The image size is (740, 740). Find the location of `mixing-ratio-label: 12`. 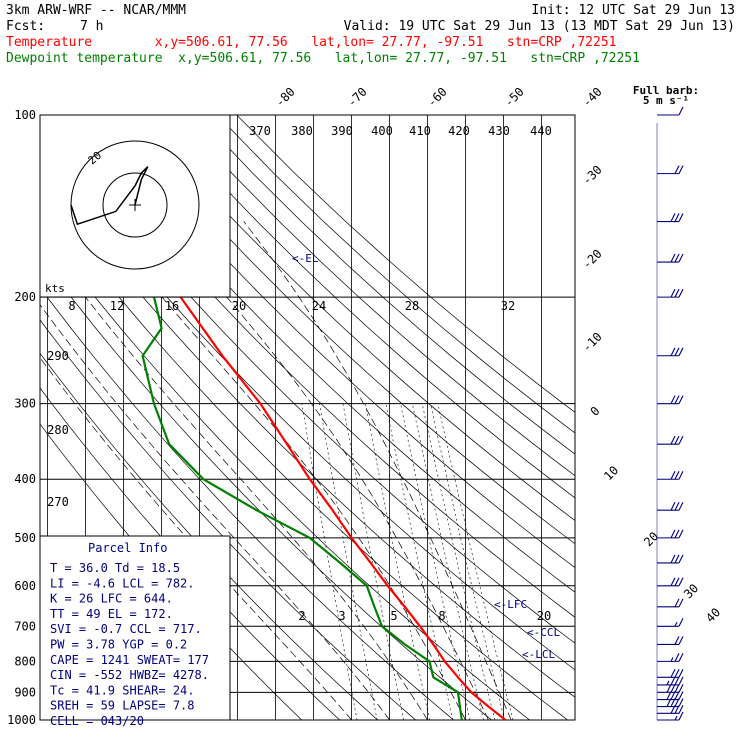

mixing-ratio-label: 12 is located at coordinates (117, 306).